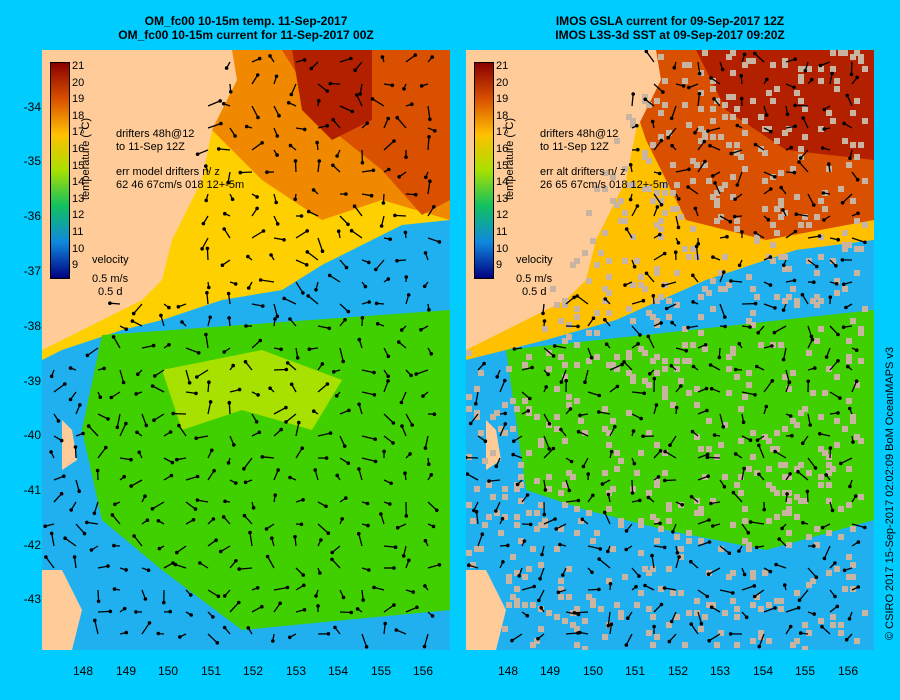 The width and height of the screenshot is (900, 700). I want to click on lat-label: -34, so click(32, 107).